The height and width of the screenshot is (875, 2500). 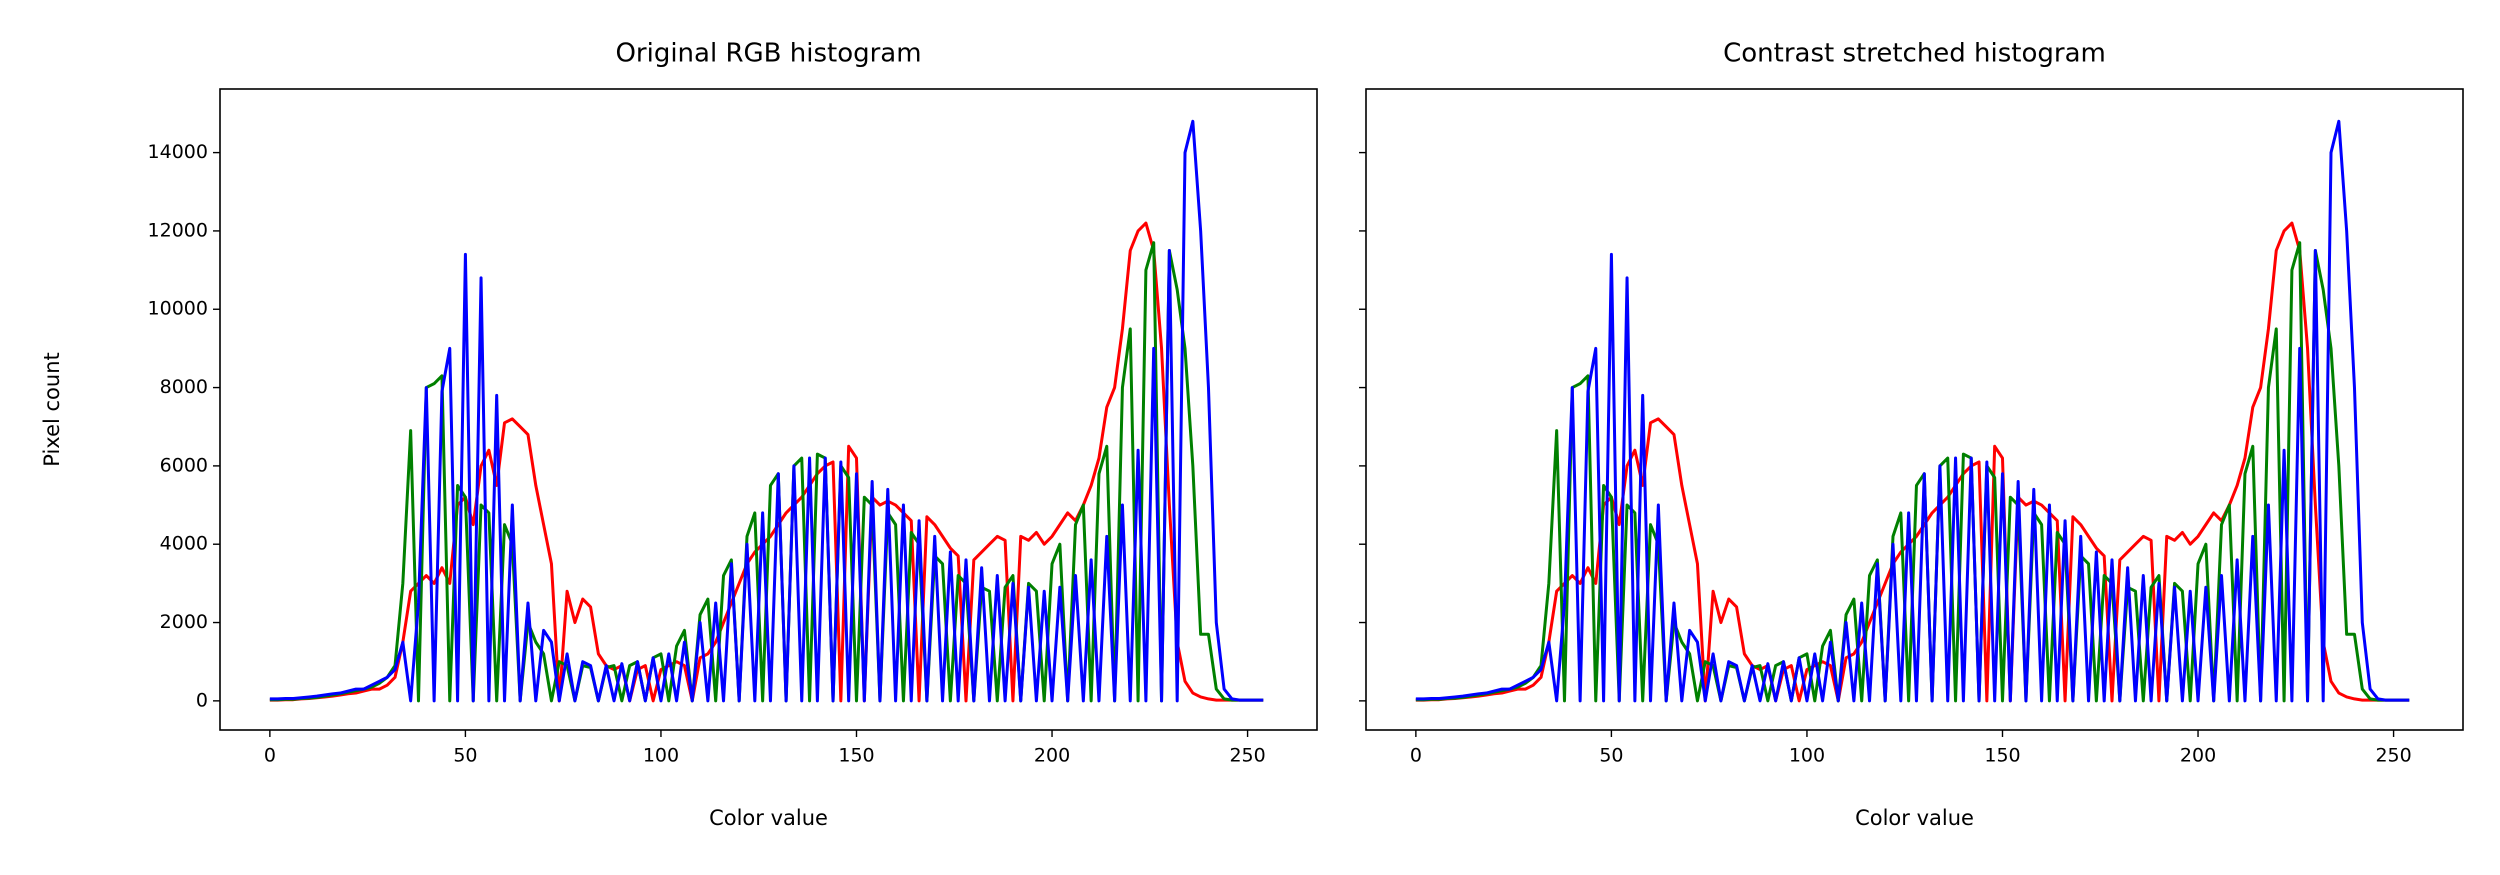 What do you see at coordinates (178, 230) in the screenshot?
I see `y-tick-label: 12000` at bounding box center [178, 230].